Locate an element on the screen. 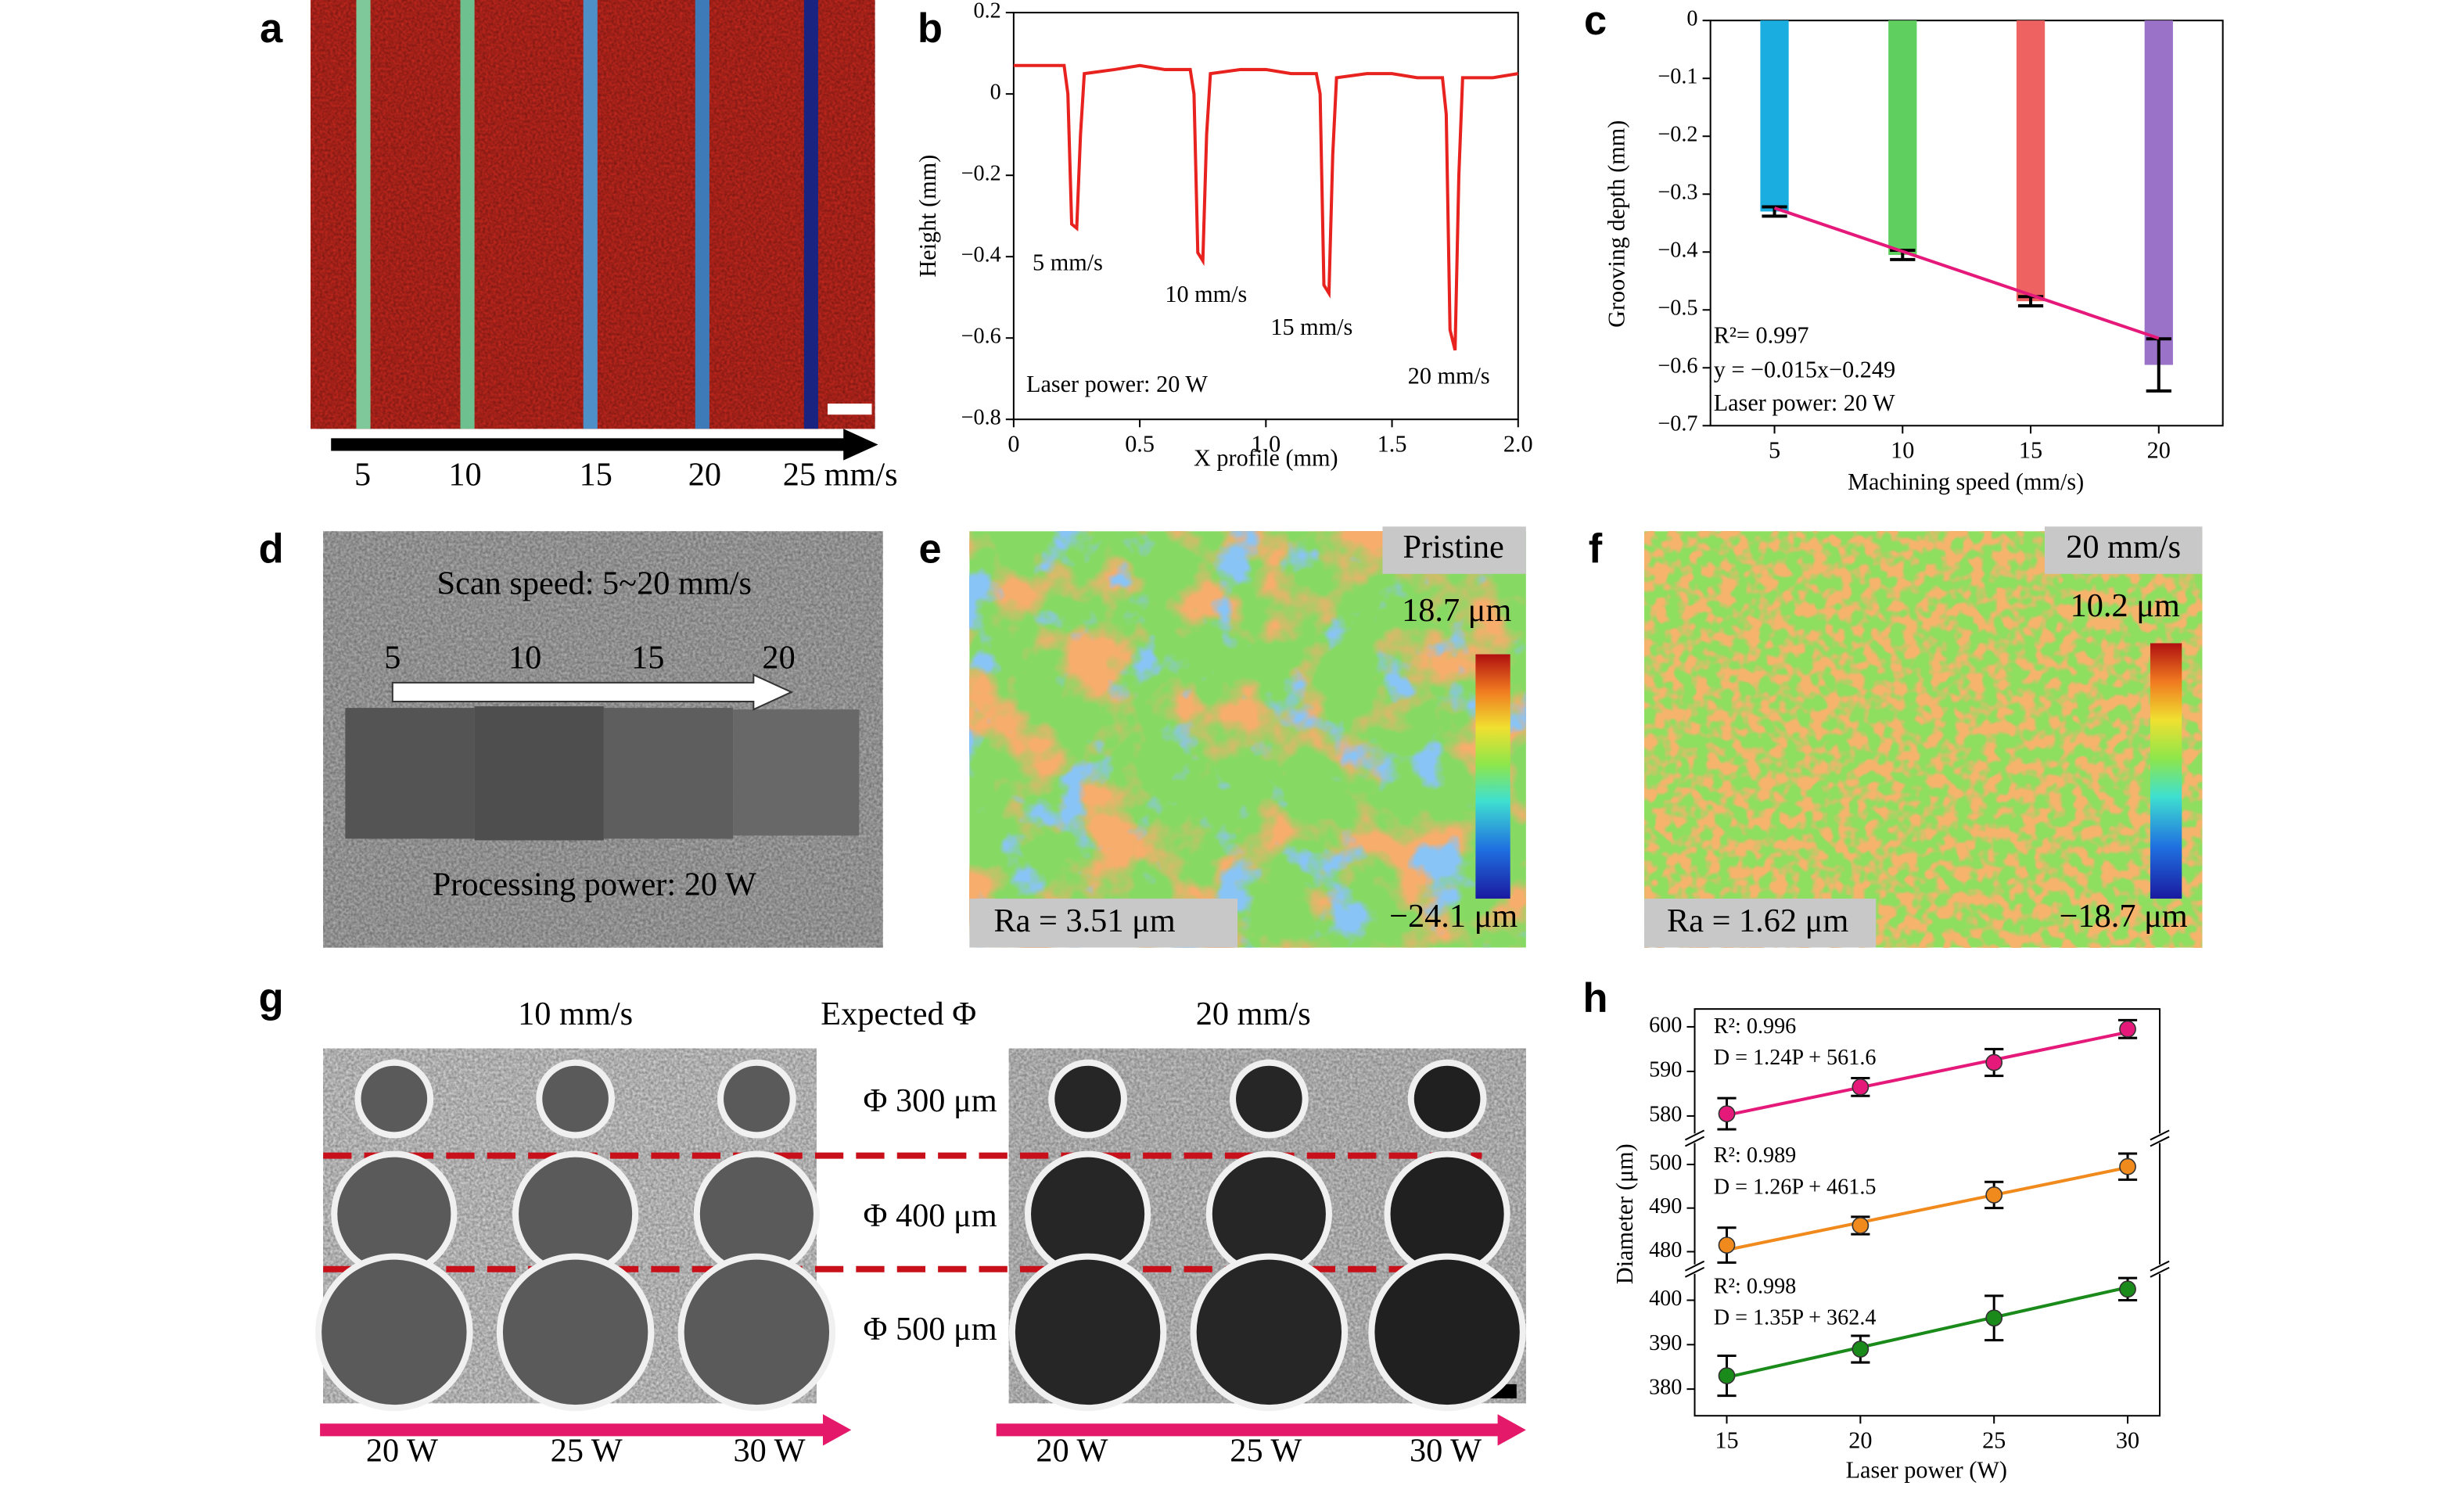 The width and height of the screenshot is (2464, 1493). annotation: R²: 0.996 is located at coordinates (1755, 1026).